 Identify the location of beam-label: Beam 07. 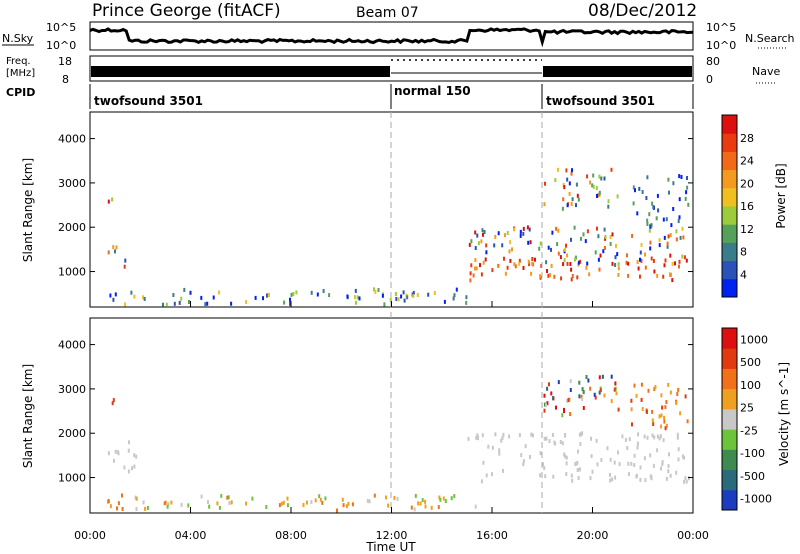
(387, 13).